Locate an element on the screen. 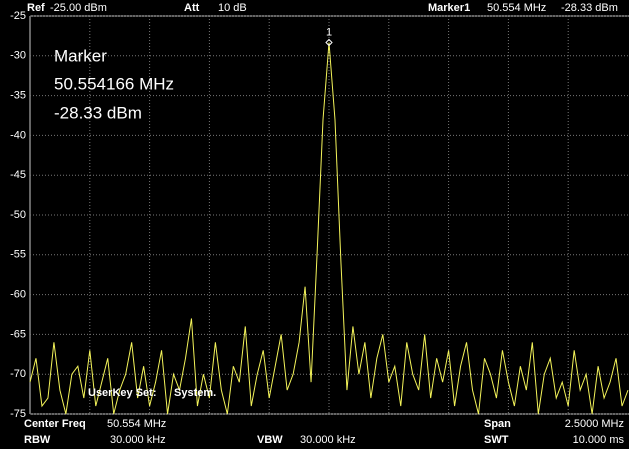 This screenshot has height=449, width=629. marker-label: Marker1 is located at coordinates (449, 8).